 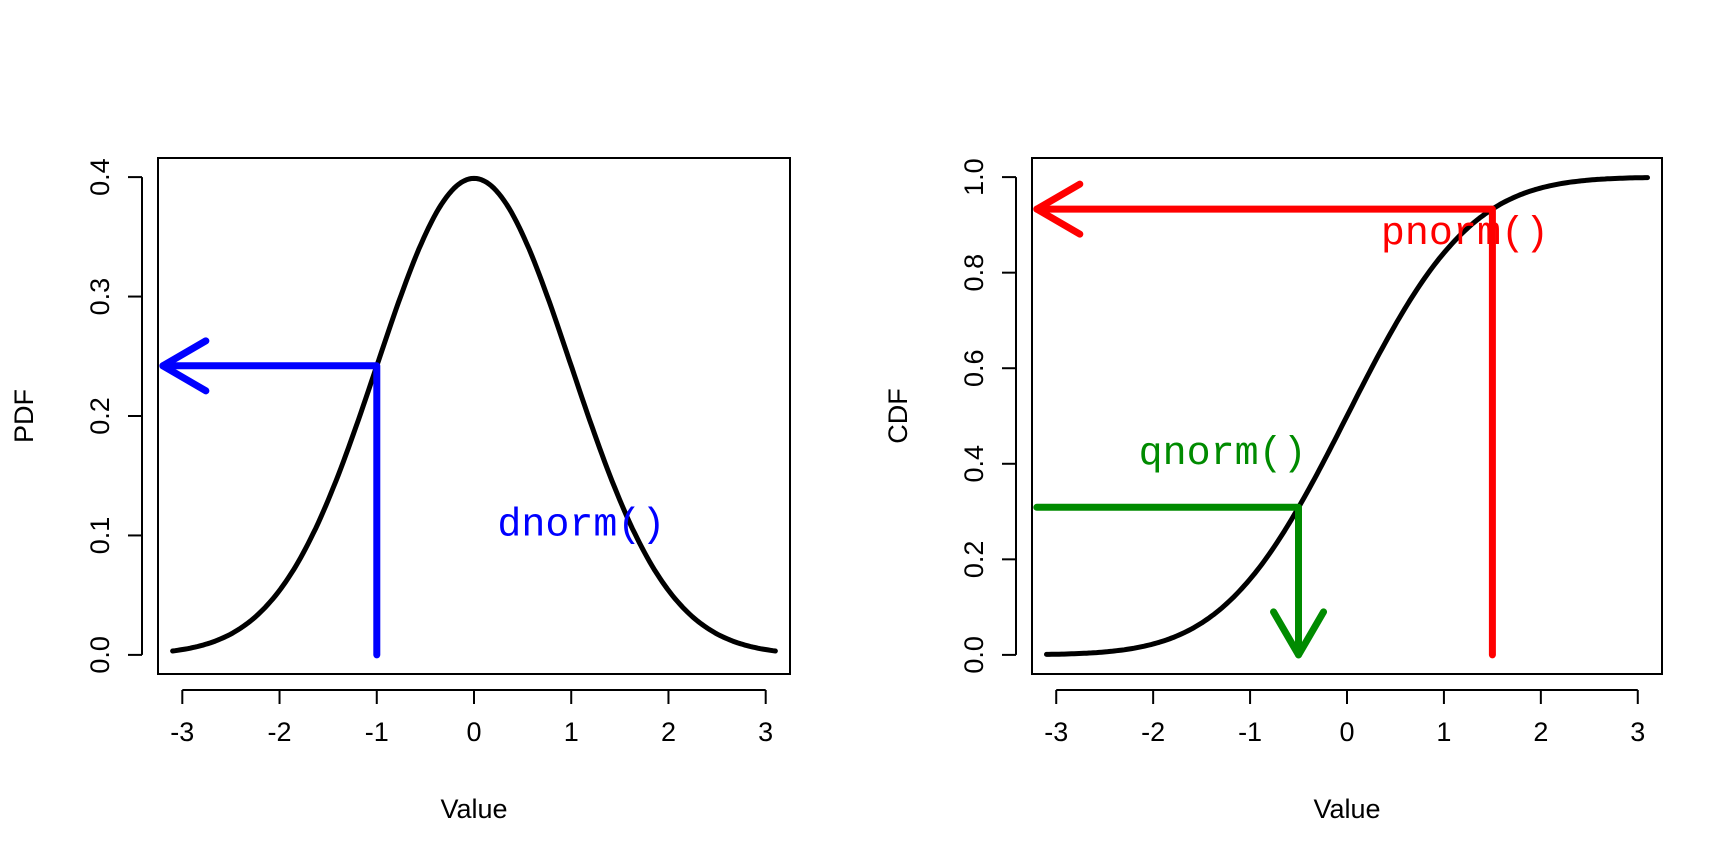 I want to click on y-tick-label: 0.8, so click(x=974, y=273).